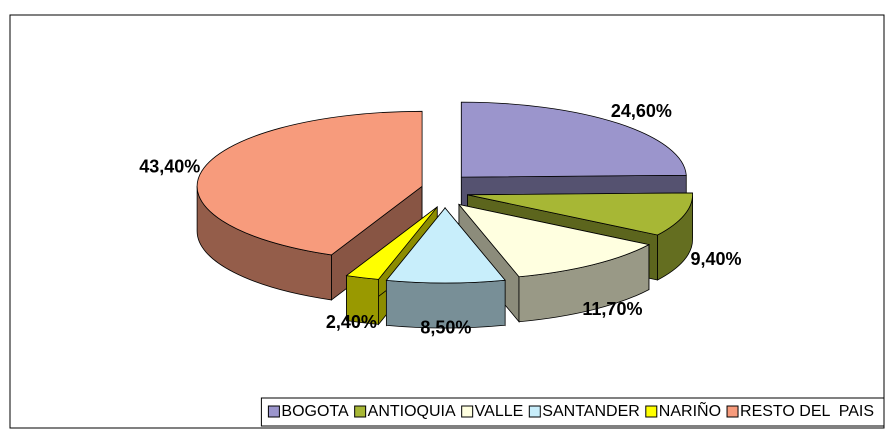 The width and height of the screenshot is (890, 430). What do you see at coordinates (499, 411) in the screenshot?
I see `legend-label: VALLE` at bounding box center [499, 411].